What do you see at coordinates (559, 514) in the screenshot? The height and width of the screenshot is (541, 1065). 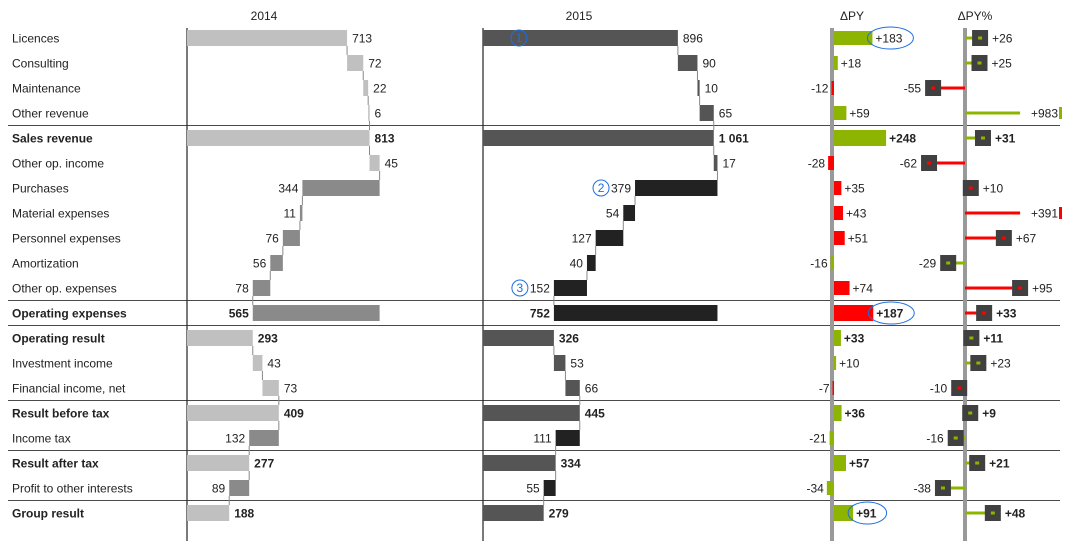 I see `value-label-2015: 279` at bounding box center [559, 514].